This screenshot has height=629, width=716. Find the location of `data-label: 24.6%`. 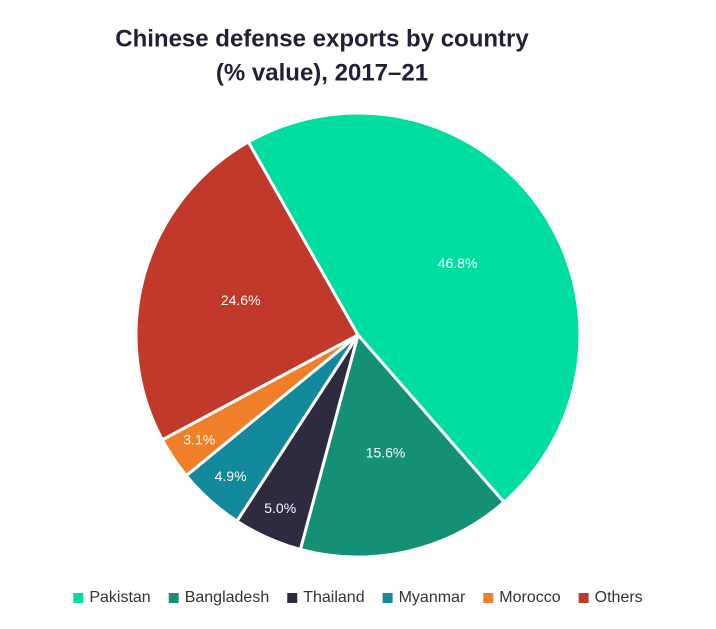

data-label: 24.6% is located at coordinates (241, 300).